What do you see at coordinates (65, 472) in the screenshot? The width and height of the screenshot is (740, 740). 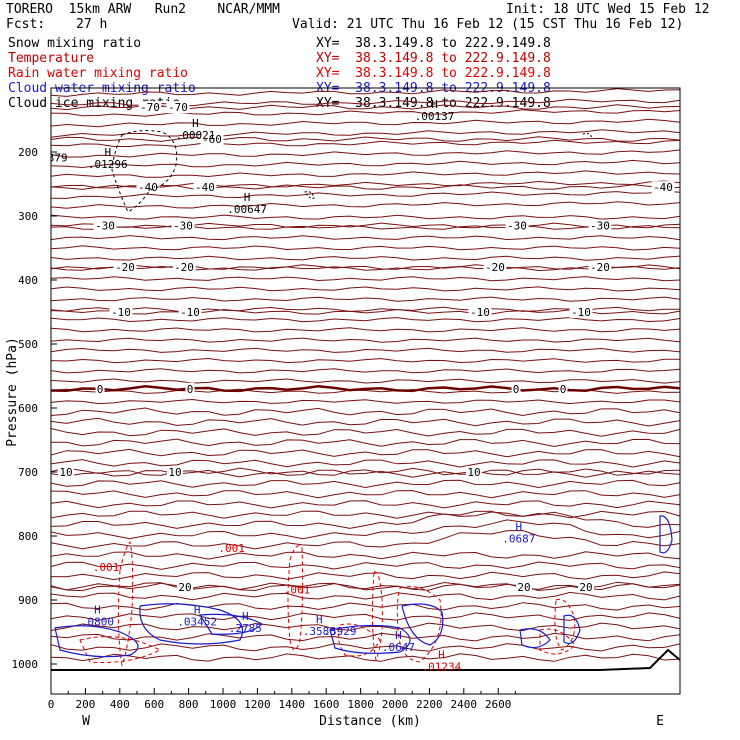 I see `isotherm-label: 10` at bounding box center [65, 472].